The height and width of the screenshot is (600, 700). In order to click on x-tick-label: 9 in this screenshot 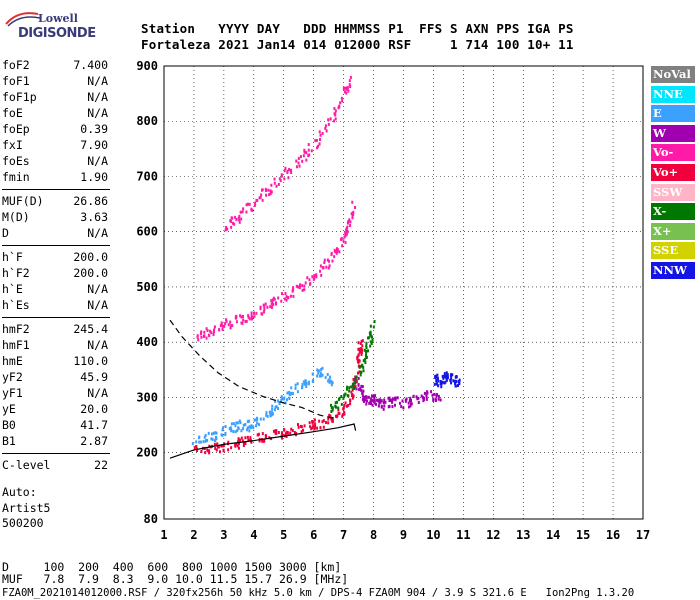, I will do `click(403, 535)`.